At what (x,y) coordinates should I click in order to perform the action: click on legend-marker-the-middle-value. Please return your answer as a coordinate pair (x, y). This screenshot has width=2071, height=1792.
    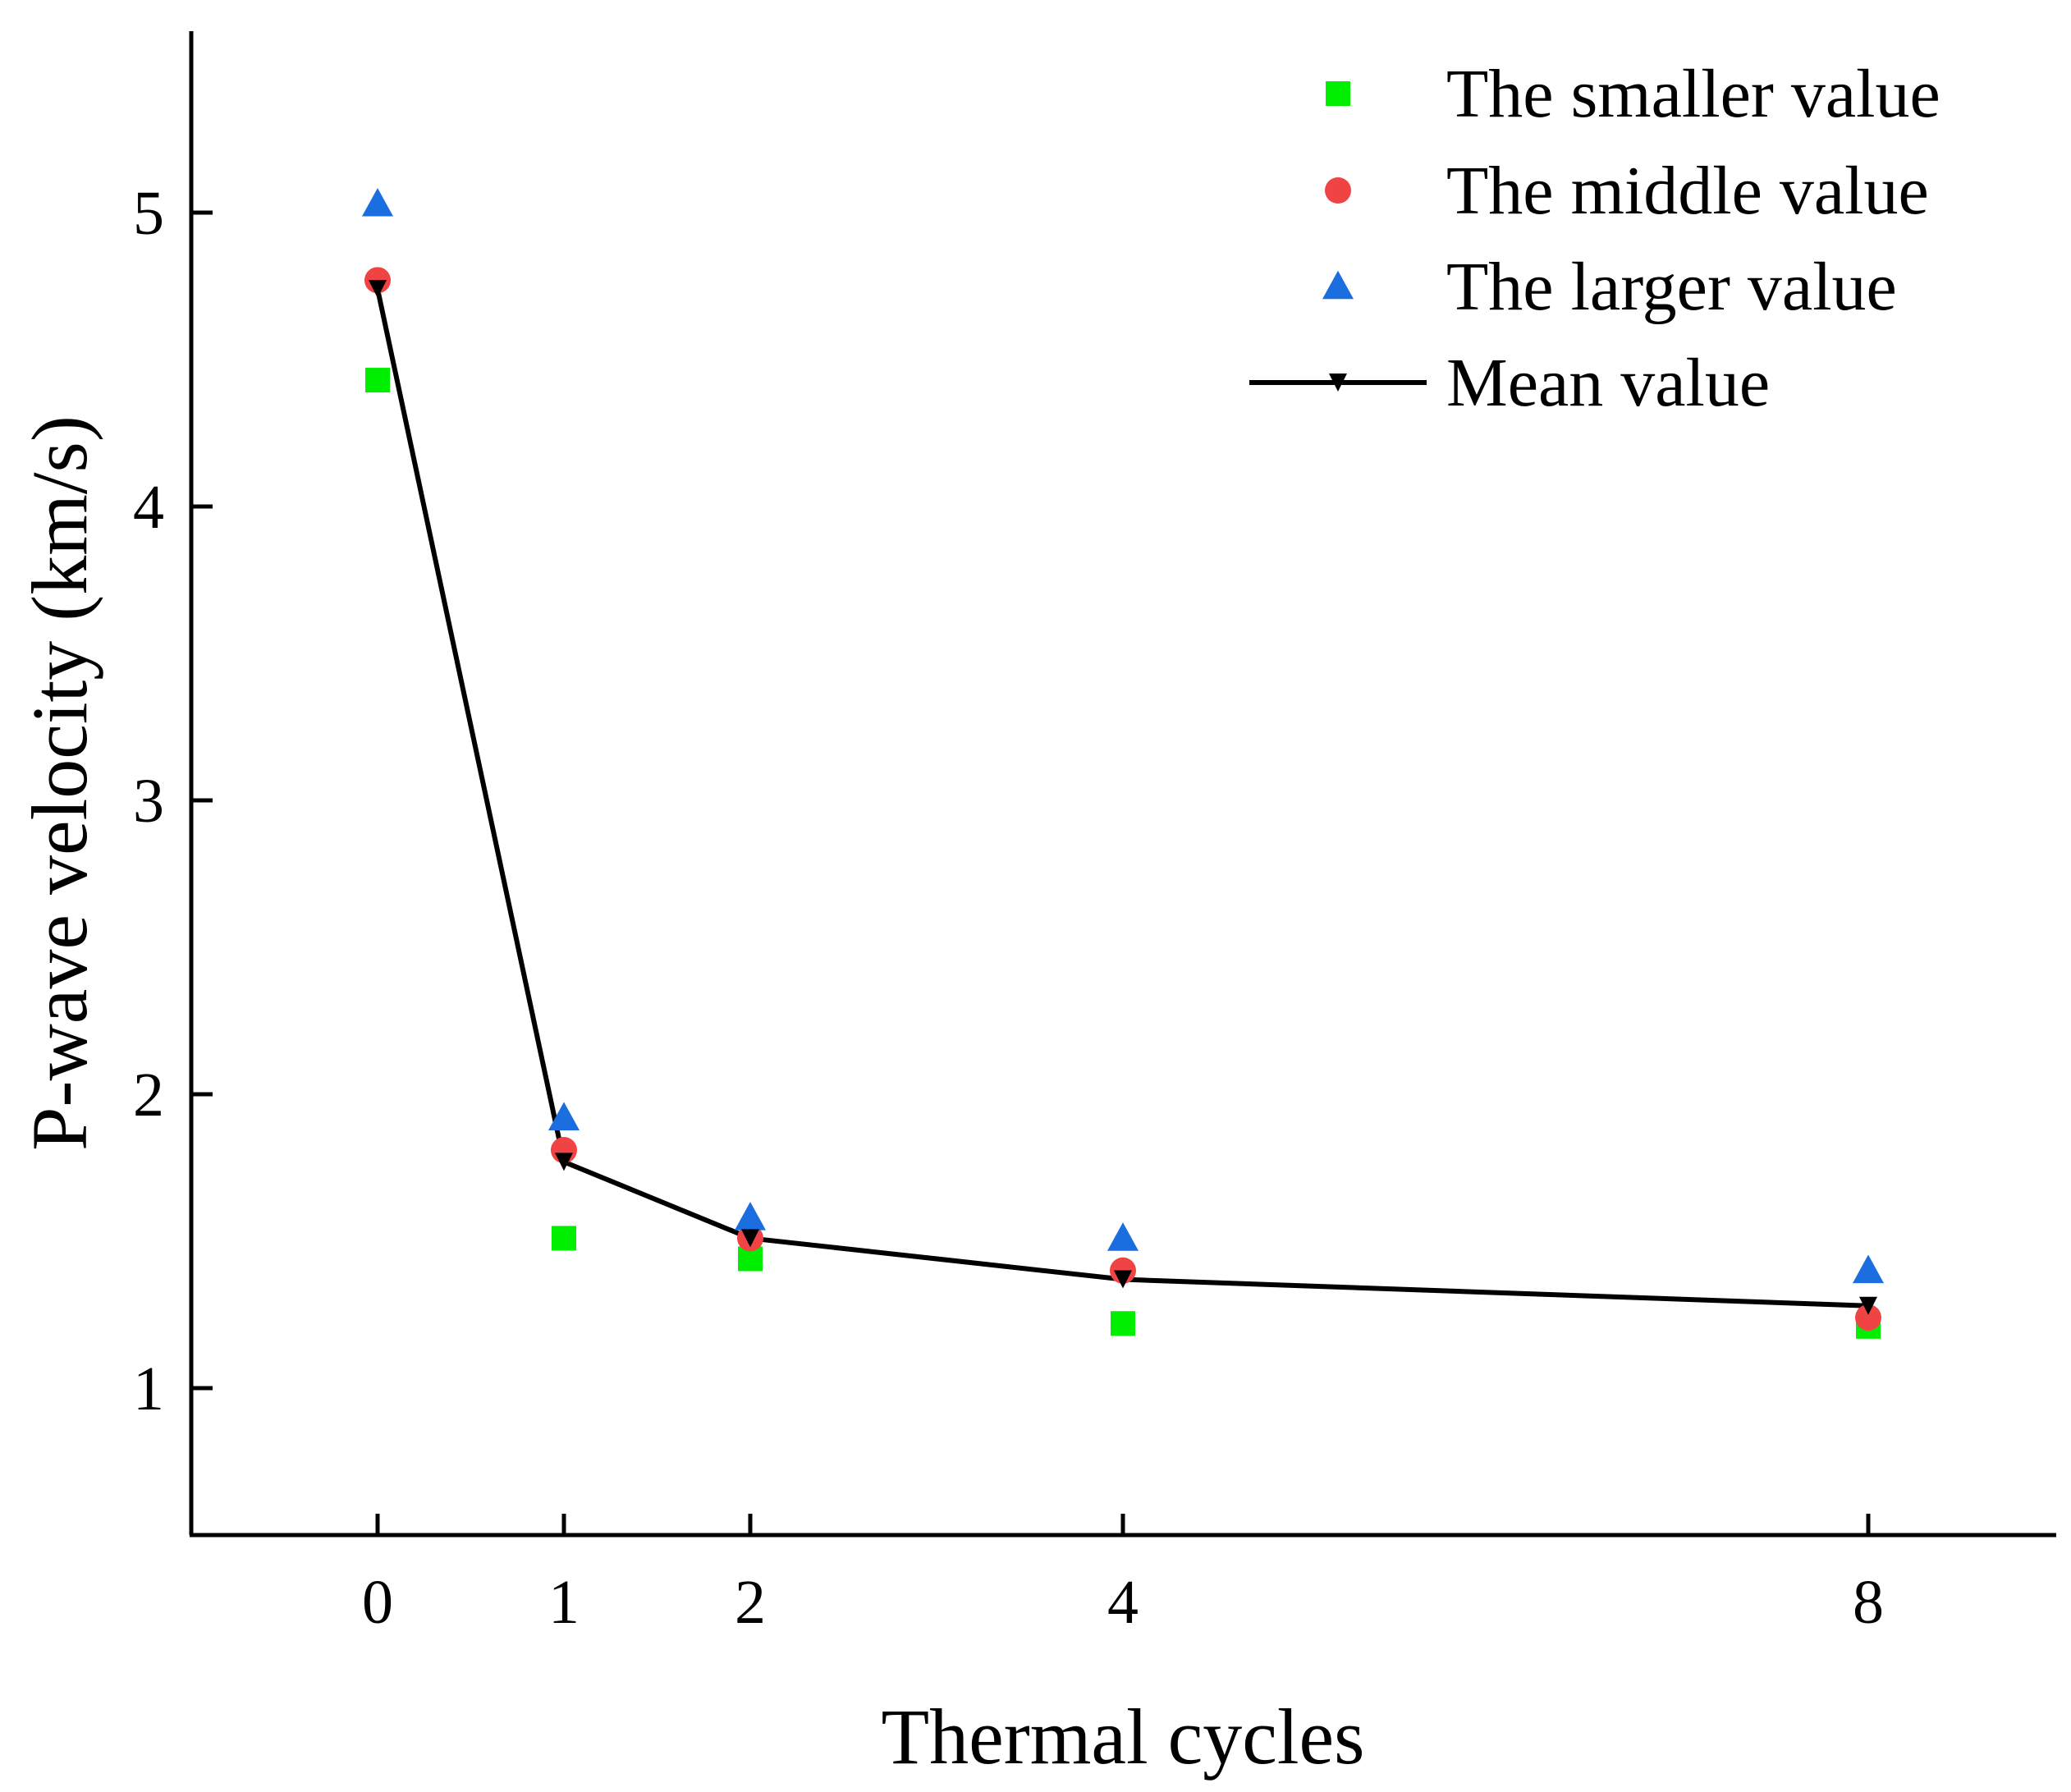
    Looking at the image, I should click on (1338, 190).